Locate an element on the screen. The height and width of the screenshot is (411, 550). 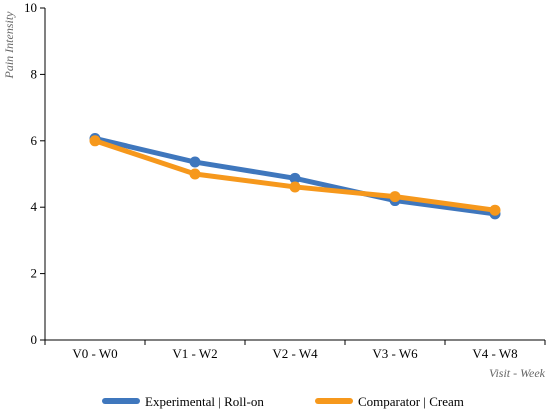
y-tick-label: 4 is located at coordinates (34, 206).